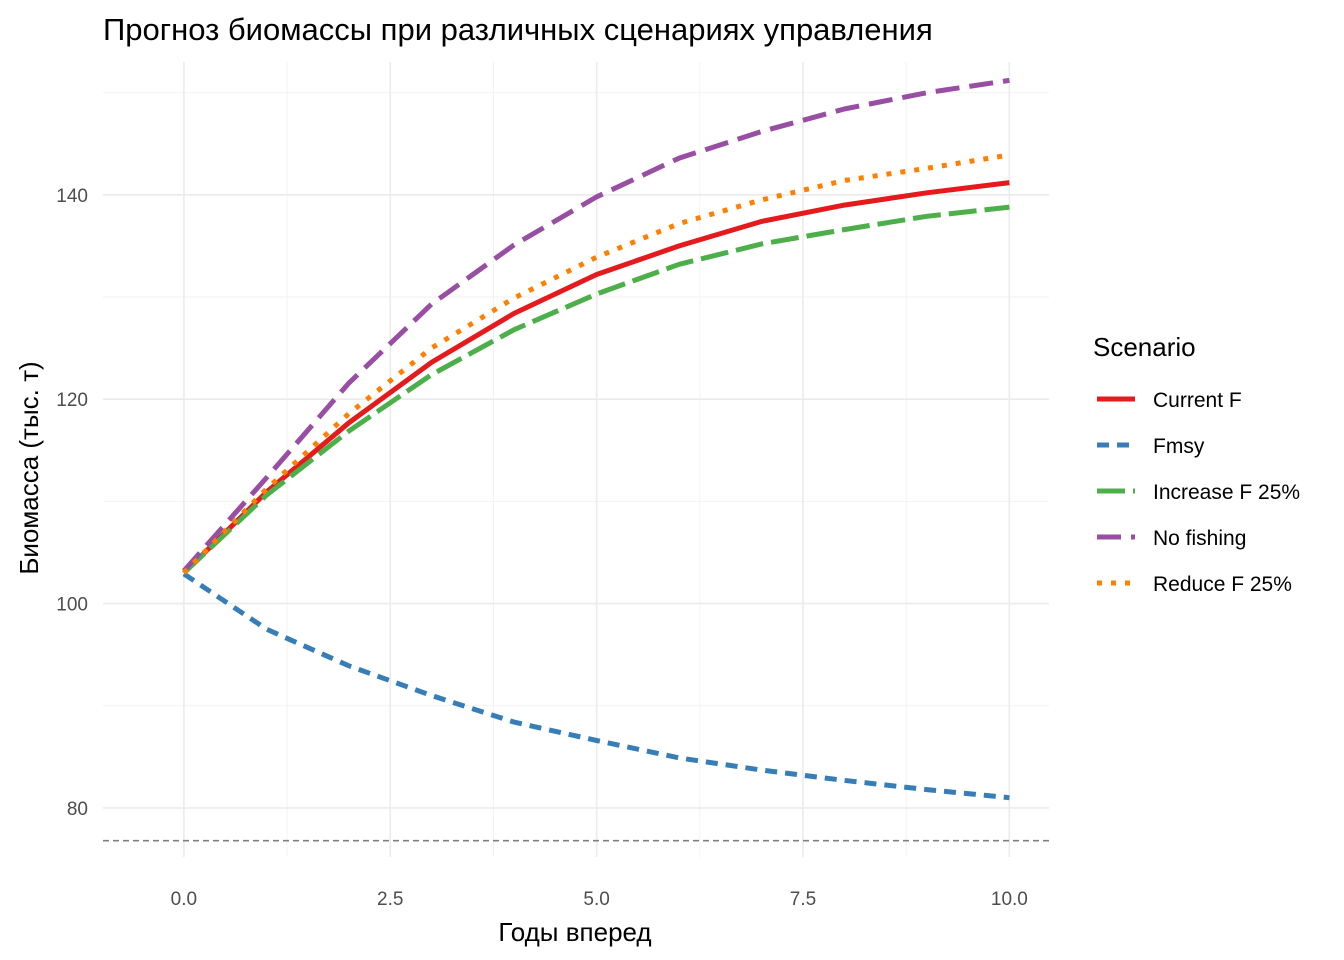 Image resolution: width=1344 pixels, height=960 pixels. Describe the element at coordinates (77, 809) in the screenshot. I see `y-tick-label: 80` at that location.